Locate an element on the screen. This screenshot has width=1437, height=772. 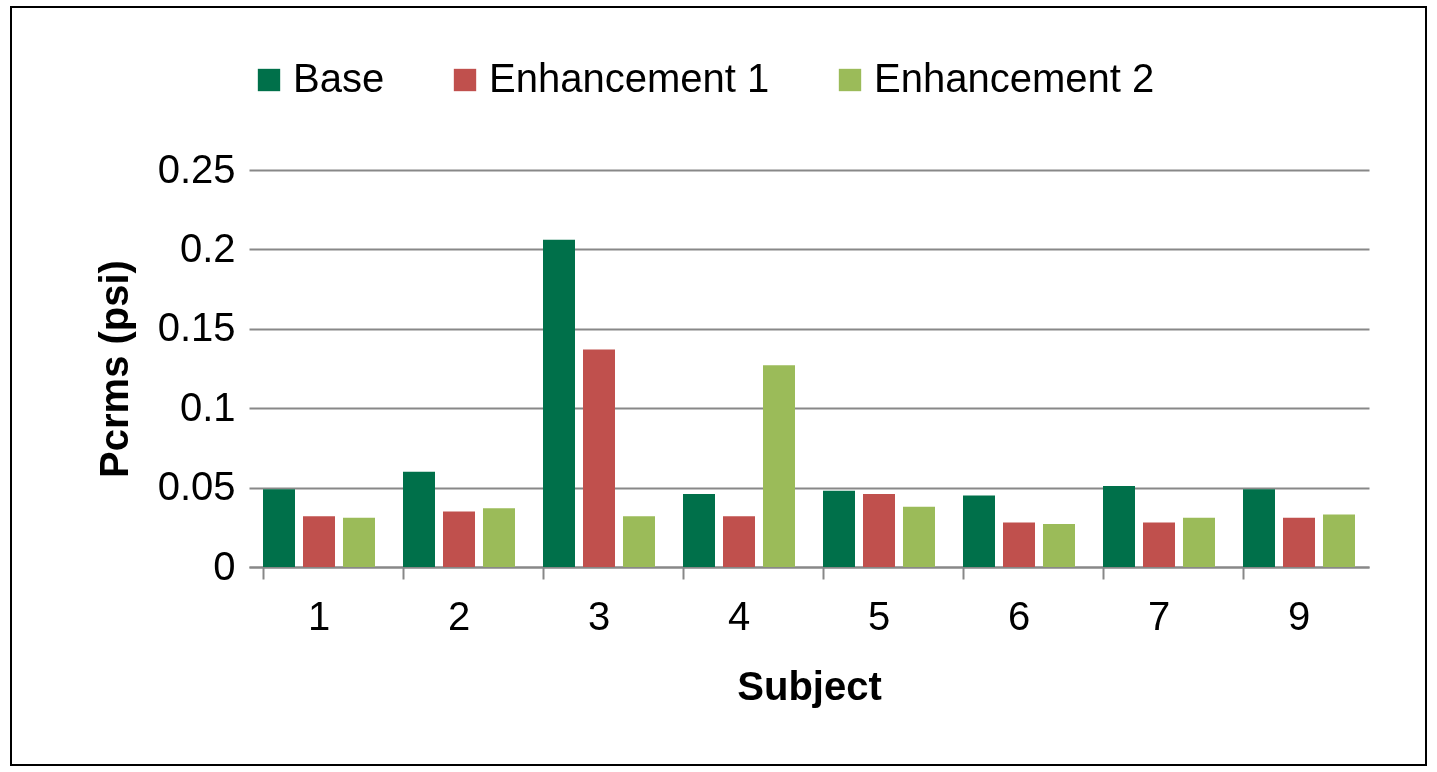
legend-label: Enhancement 1 is located at coordinates (629, 78).